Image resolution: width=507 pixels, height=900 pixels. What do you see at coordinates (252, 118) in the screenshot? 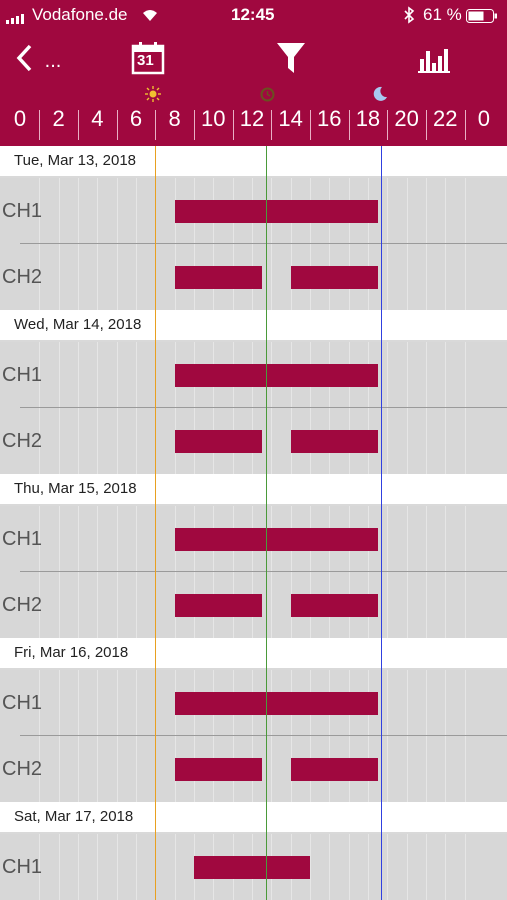
I see `hour-tick-label: 12` at bounding box center [252, 118].